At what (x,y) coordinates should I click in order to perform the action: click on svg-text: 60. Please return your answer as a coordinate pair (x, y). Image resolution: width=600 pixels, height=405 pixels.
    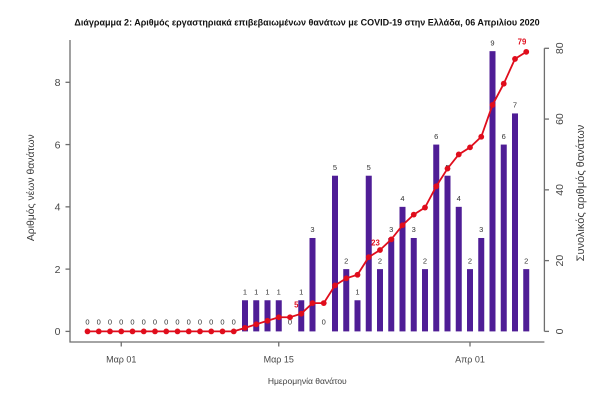
    Looking at the image, I should click on (560, 119).